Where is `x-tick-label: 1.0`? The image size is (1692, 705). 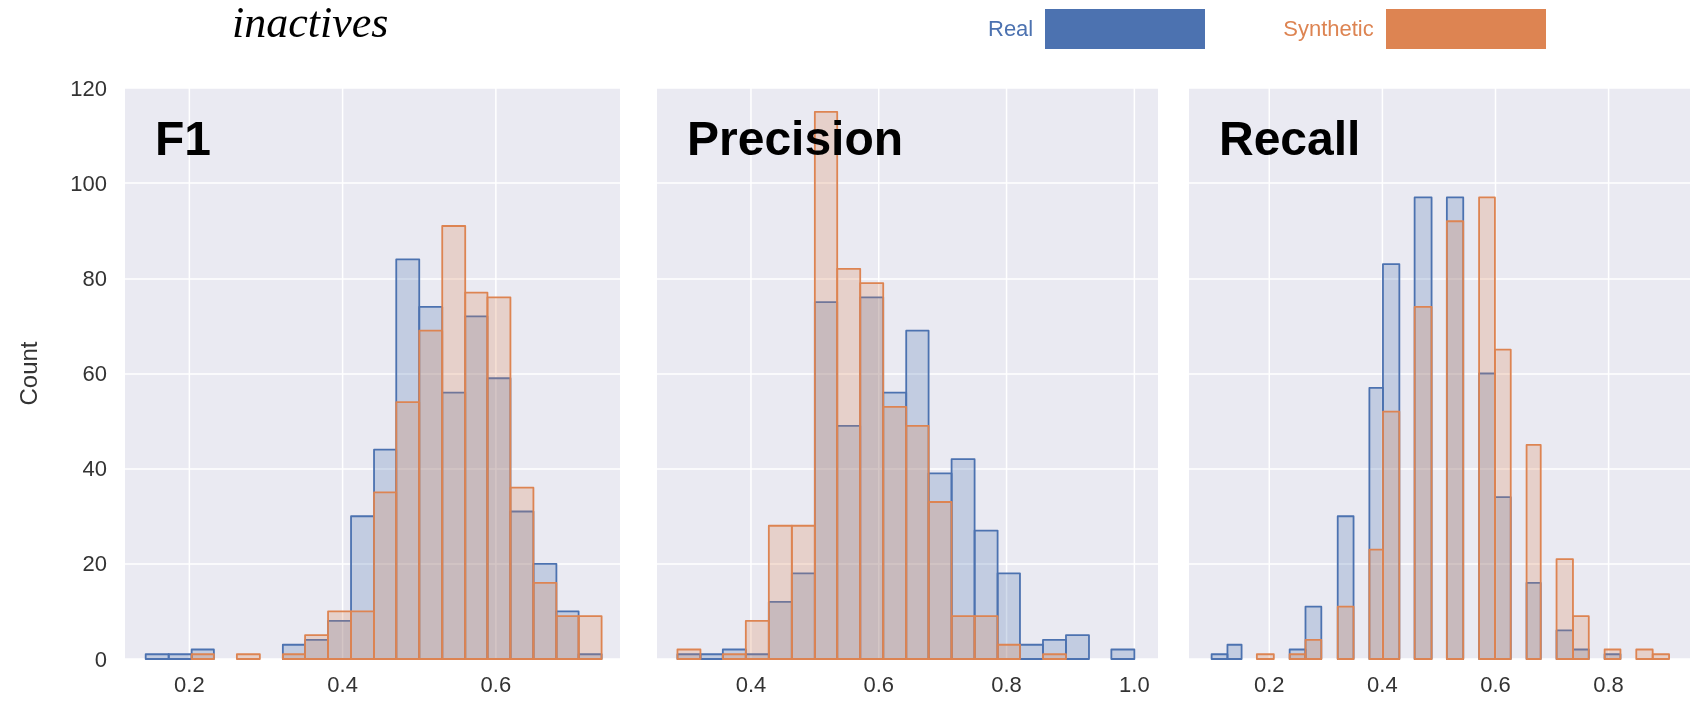 x-tick-label: 1.0 is located at coordinates (1134, 684).